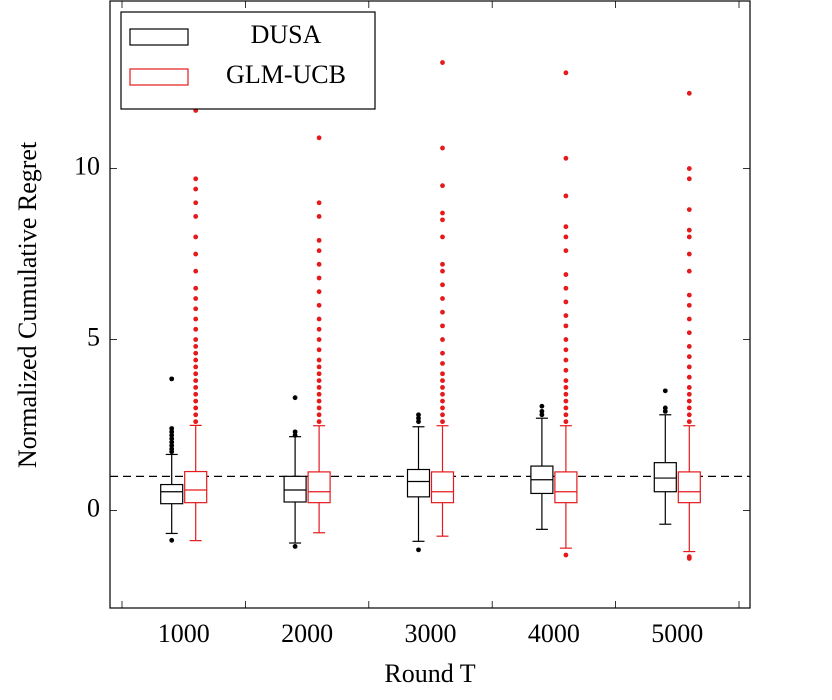 The height and width of the screenshot is (700, 832). I want to click on x-tick-label: 3000, so click(431, 633).